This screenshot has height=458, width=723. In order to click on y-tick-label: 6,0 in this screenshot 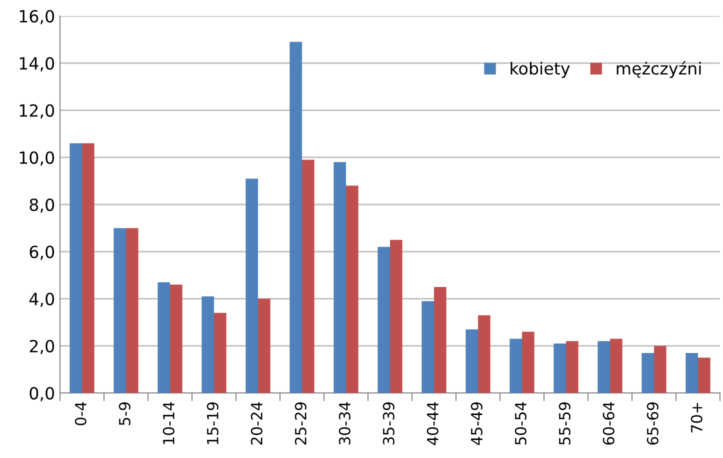, I will do `click(42, 253)`.